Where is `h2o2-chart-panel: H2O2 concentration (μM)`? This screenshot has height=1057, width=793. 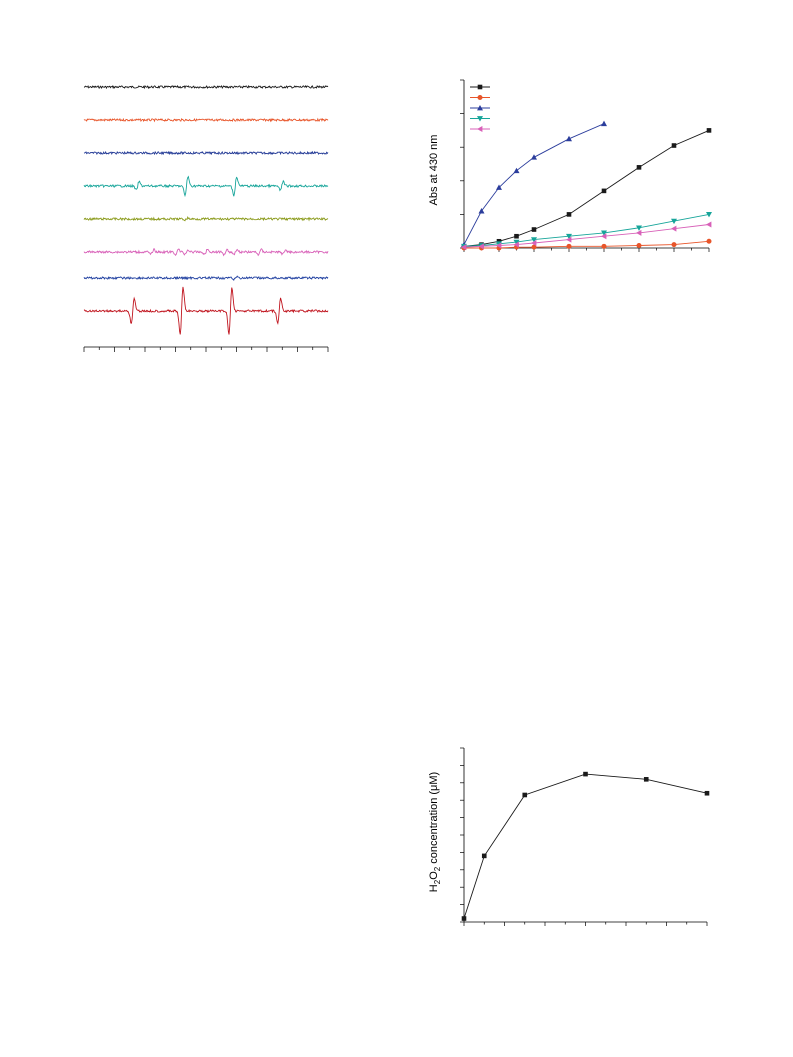
h2o2-chart-panel: H2O2 concentration (μM) is located at coordinates (570, 837).